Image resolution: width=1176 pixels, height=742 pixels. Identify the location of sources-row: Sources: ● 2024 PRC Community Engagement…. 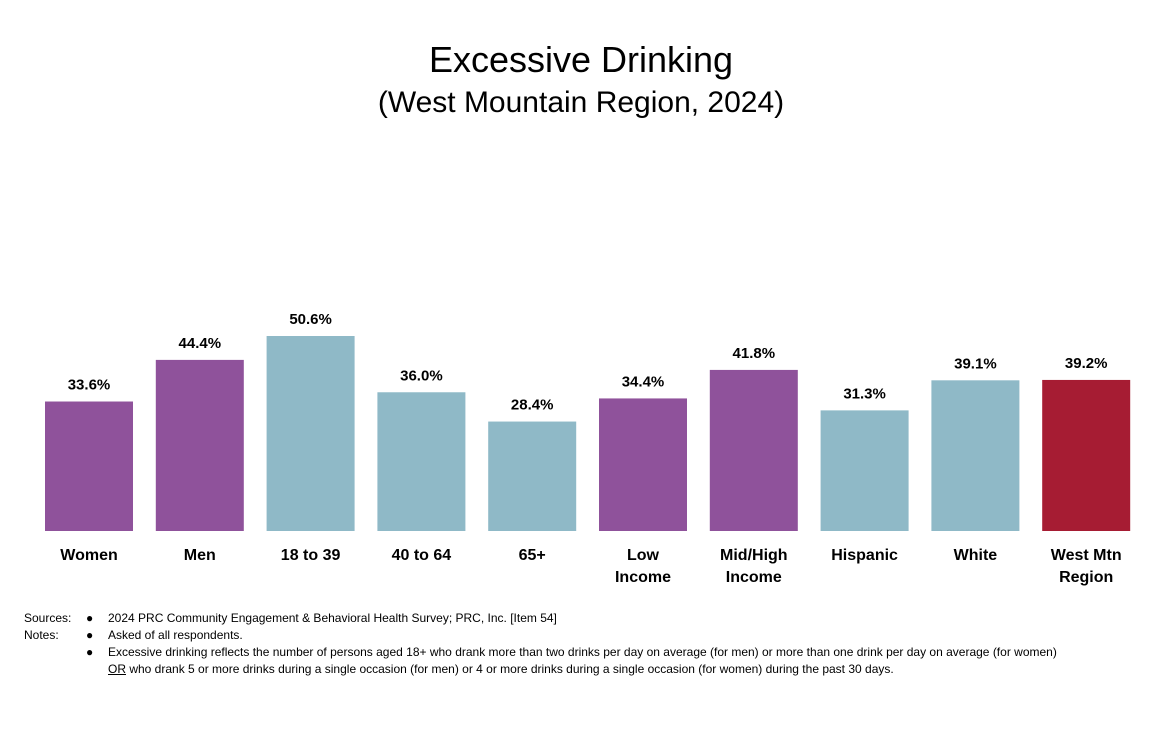
(594, 618).